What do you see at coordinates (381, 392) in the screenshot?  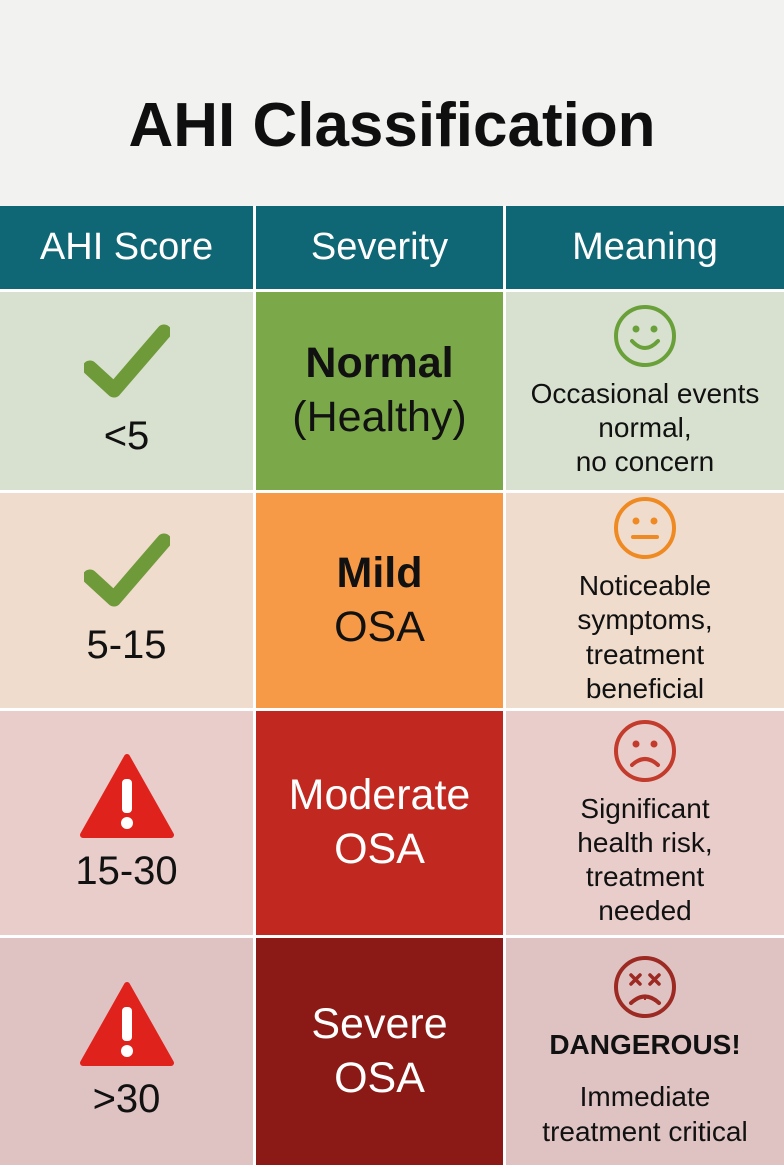 I see `severity-cell: Normal (Healthy)` at bounding box center [381, 392].